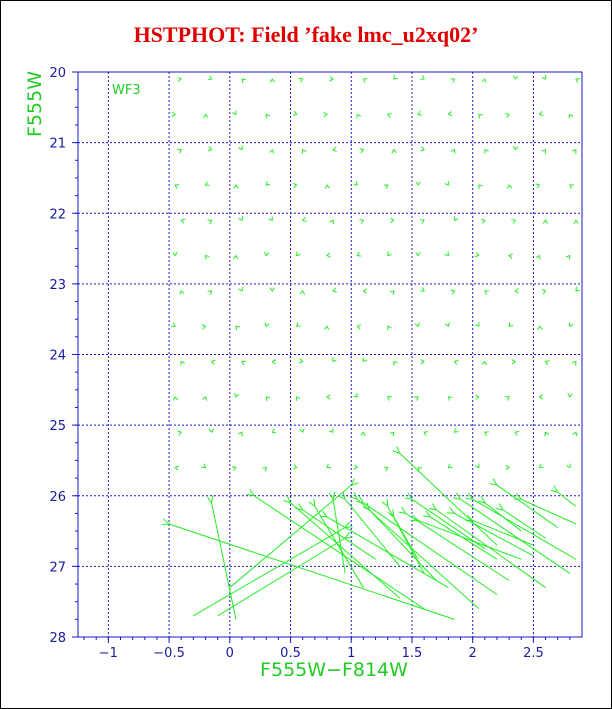  Describe the element at coordinates (57, 214) in the screenshot. I see `y-tick-label: 22` at that location.